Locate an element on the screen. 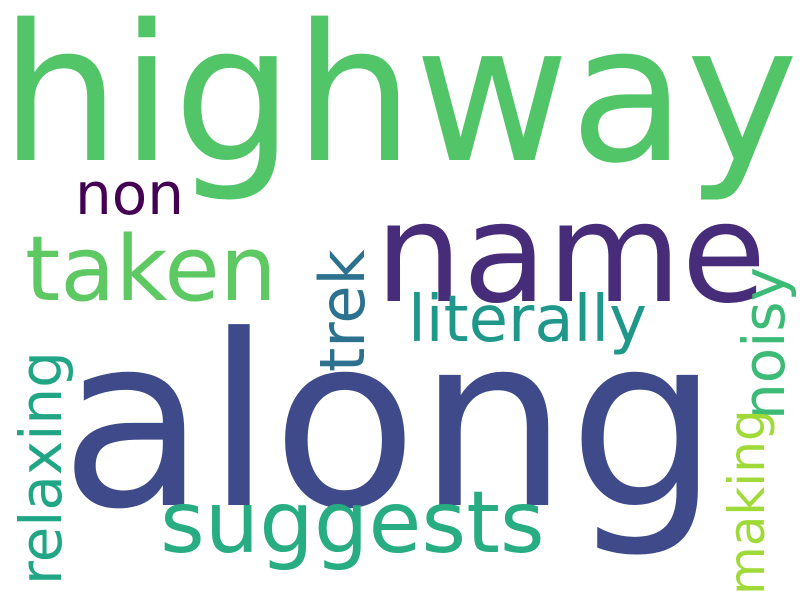  word-making: making is located at coordinates (747, 502).